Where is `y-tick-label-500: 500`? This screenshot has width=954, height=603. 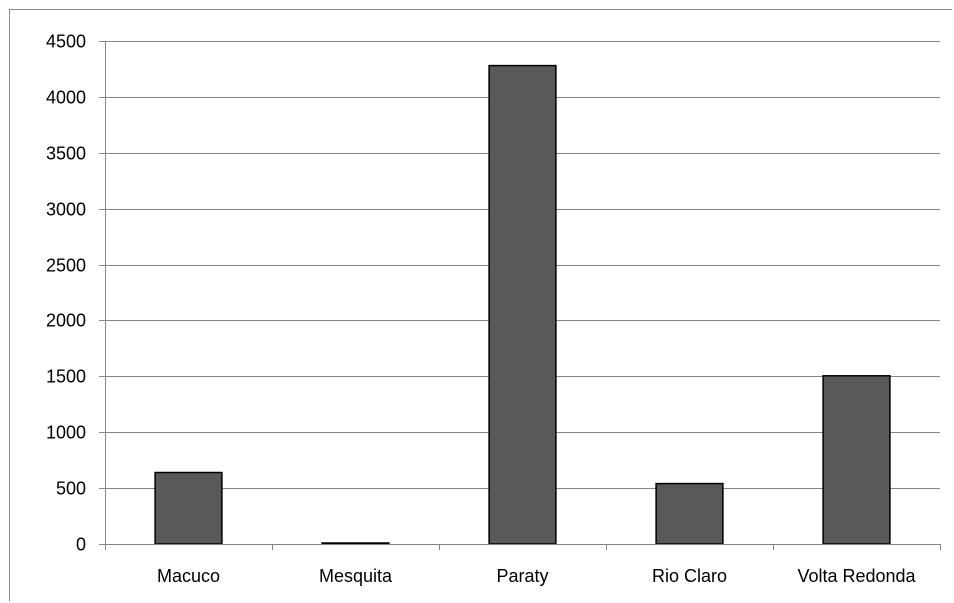 y-tick-label-500: 500 is located at coordinates (71, 489).